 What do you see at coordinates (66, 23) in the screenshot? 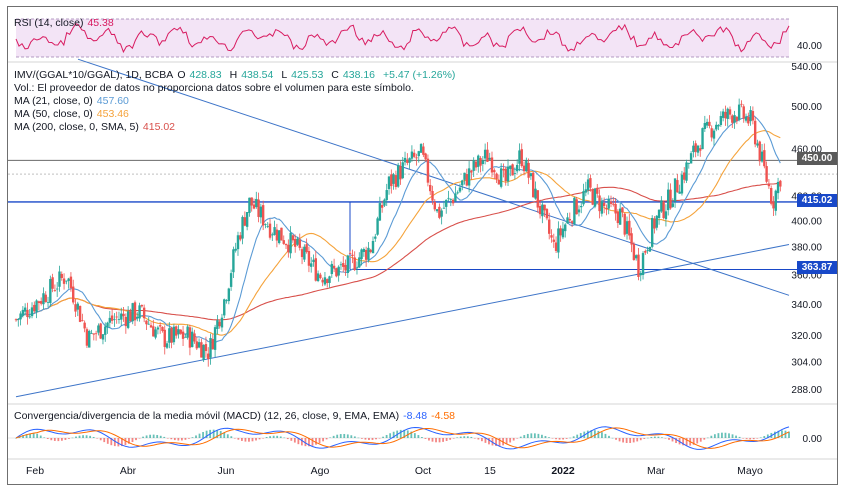
I see `rsi-legend: RSI (14, close) 45.38` at bounding box center [66, 23].